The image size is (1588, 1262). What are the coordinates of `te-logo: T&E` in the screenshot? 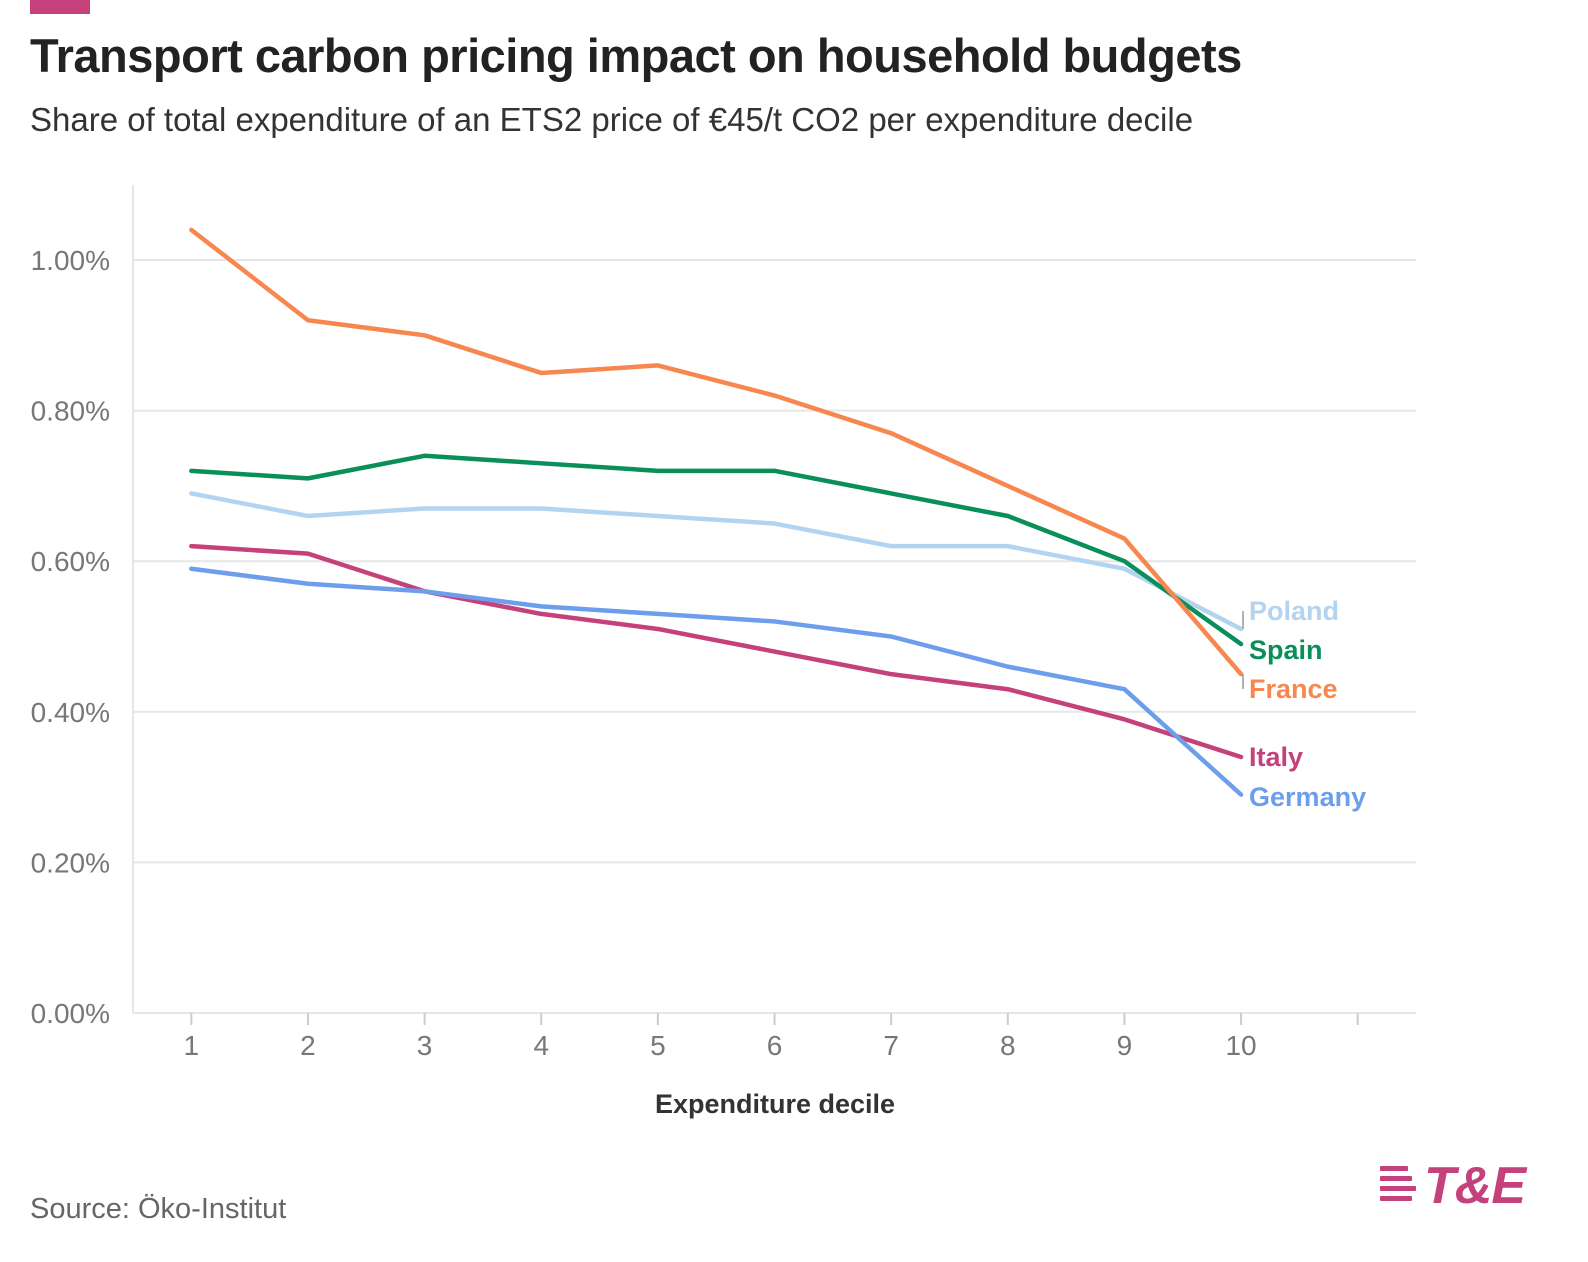 It's located at (1470, 1187).